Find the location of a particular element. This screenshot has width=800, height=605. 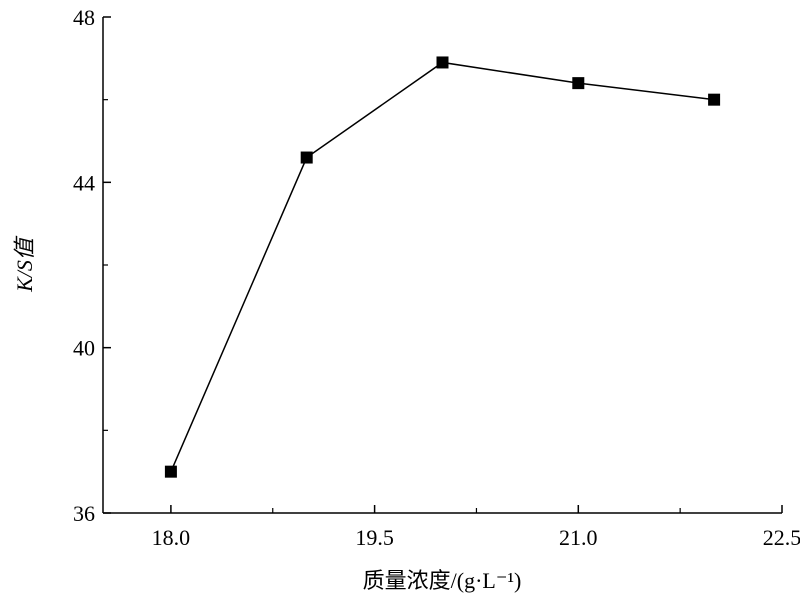

x-tick-label: 21.0 is located at coordinates (578, 537).